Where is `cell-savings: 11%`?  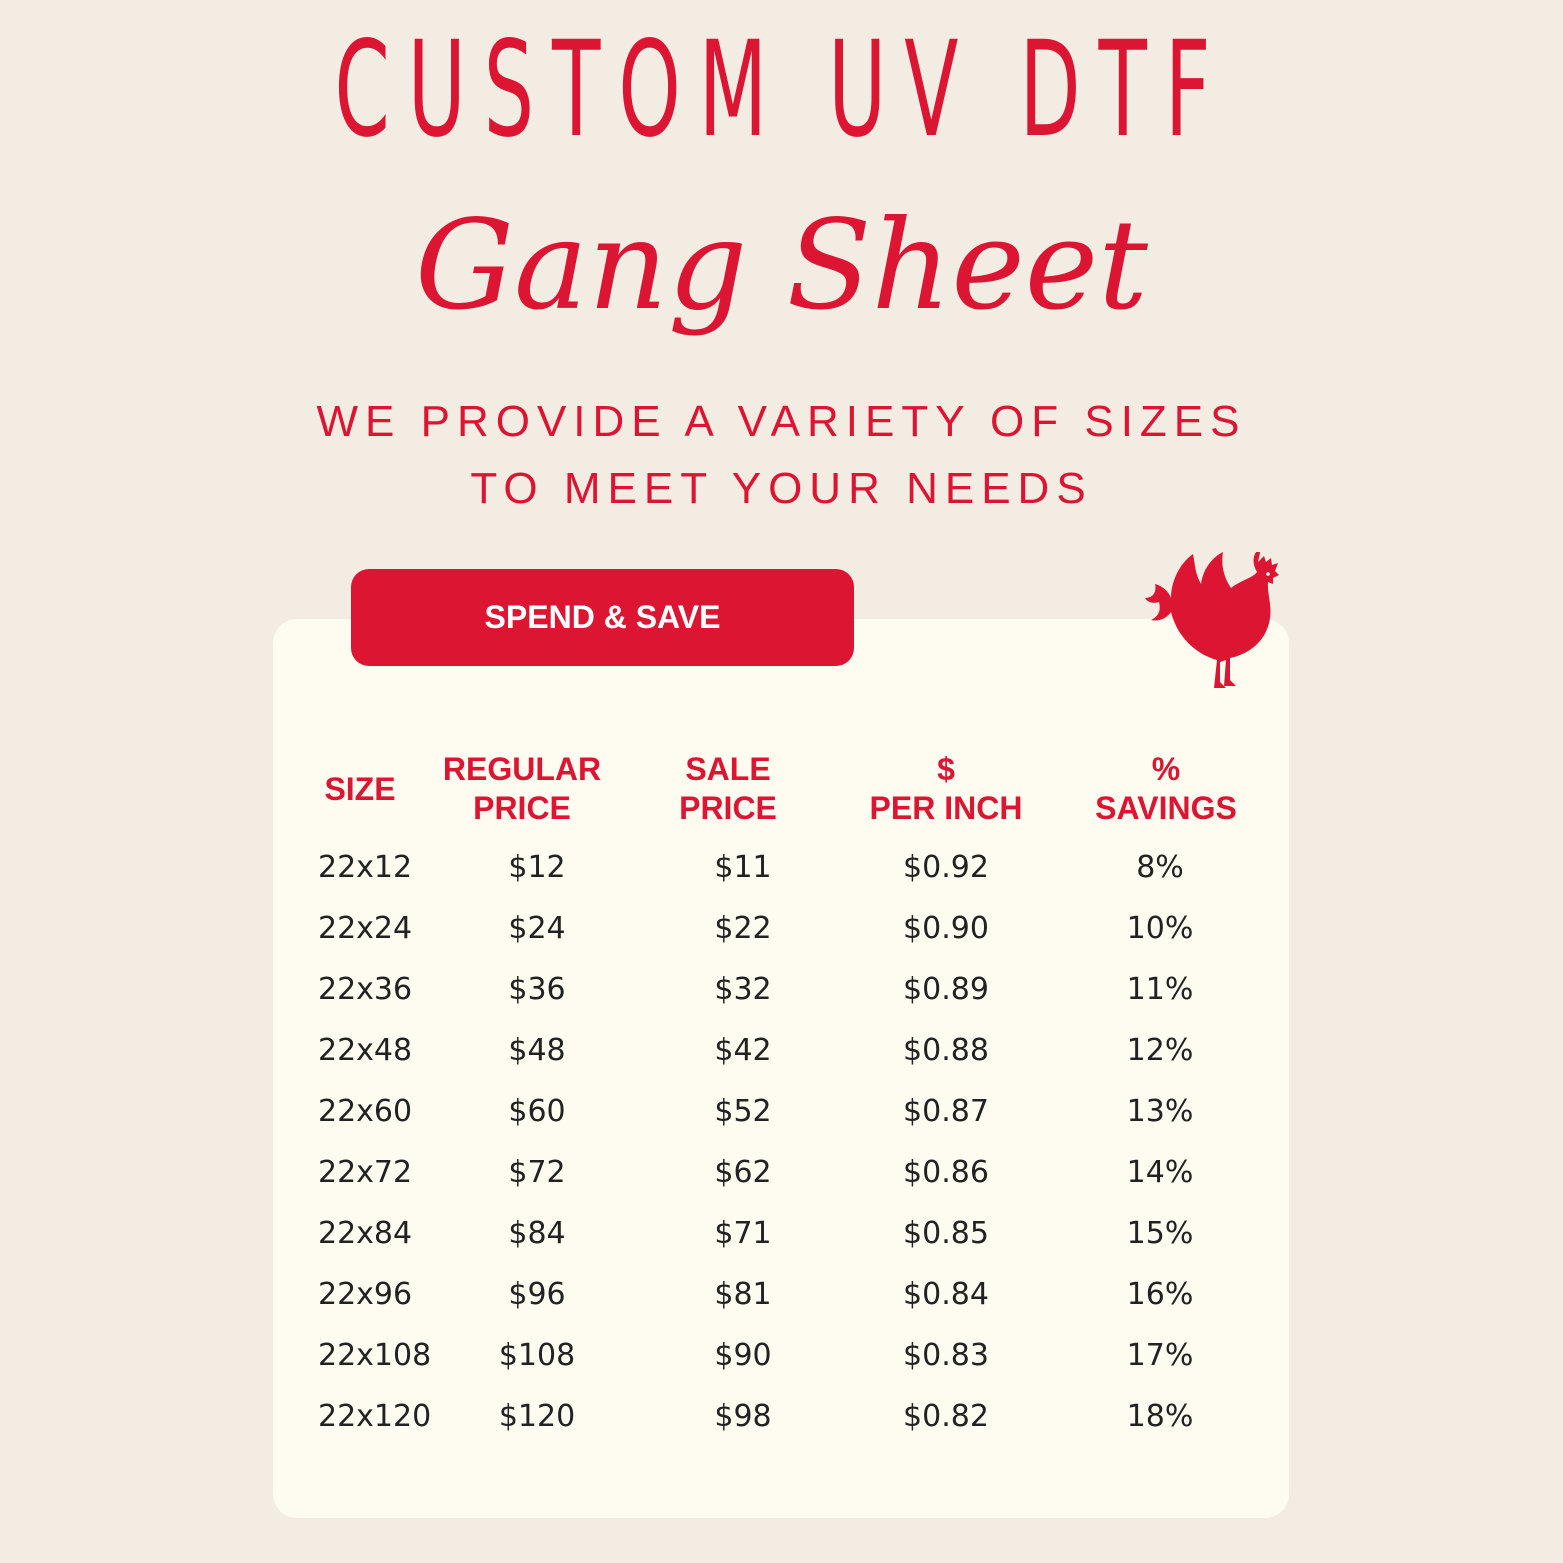 cell-savings: 11% is located at coordinates (1160, 989).